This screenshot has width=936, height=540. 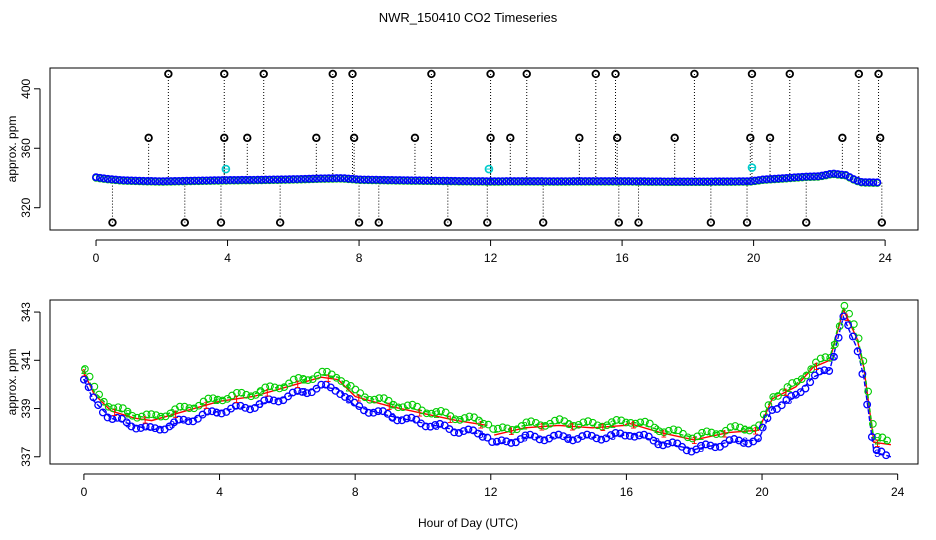 I want to click on x-tick-label: 12, so click(x=491, y=492).